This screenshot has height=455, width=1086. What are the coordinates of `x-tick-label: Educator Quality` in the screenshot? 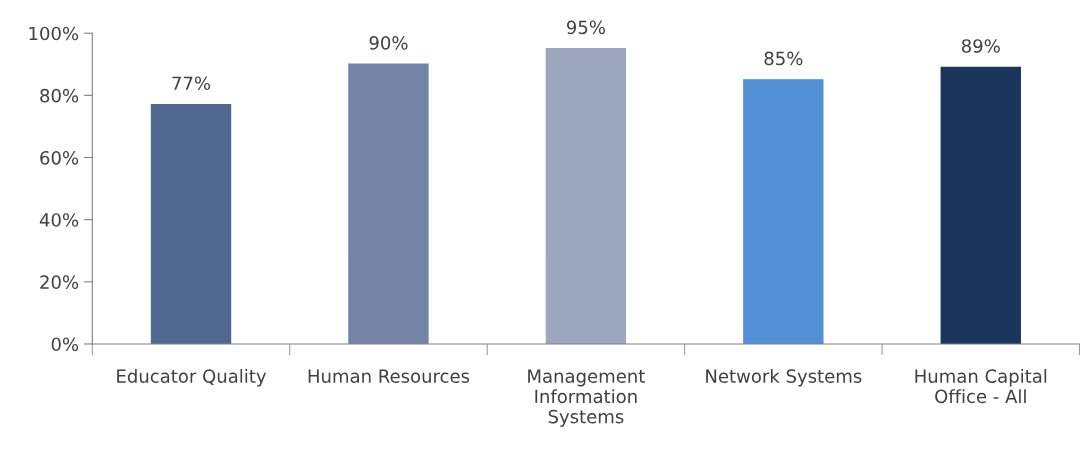 It's located at (192, 377).